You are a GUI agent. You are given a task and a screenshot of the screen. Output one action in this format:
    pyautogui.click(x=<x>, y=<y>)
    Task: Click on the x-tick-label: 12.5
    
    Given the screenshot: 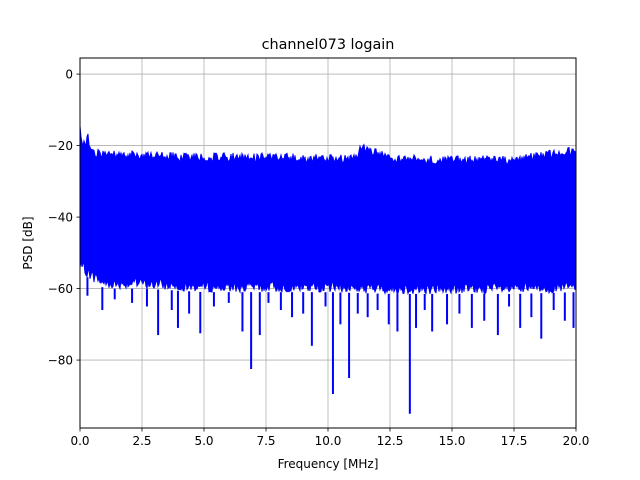 What is the action you would take?
    pyautogui.click(x=390, y=441)
    